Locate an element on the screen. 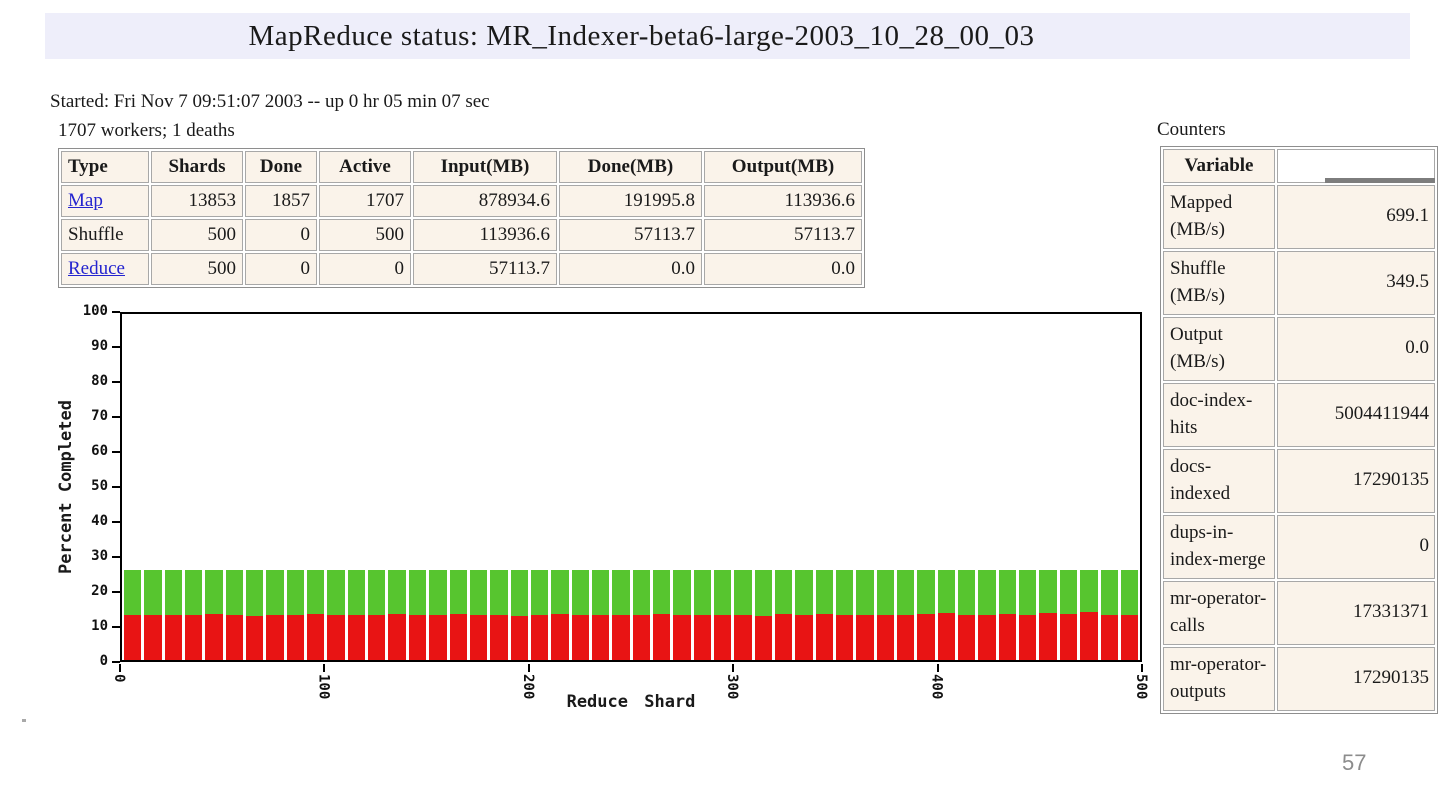 The image size is (1440, 811). cell-input-mb: 113936.6 is located at coordinates (485, 235).